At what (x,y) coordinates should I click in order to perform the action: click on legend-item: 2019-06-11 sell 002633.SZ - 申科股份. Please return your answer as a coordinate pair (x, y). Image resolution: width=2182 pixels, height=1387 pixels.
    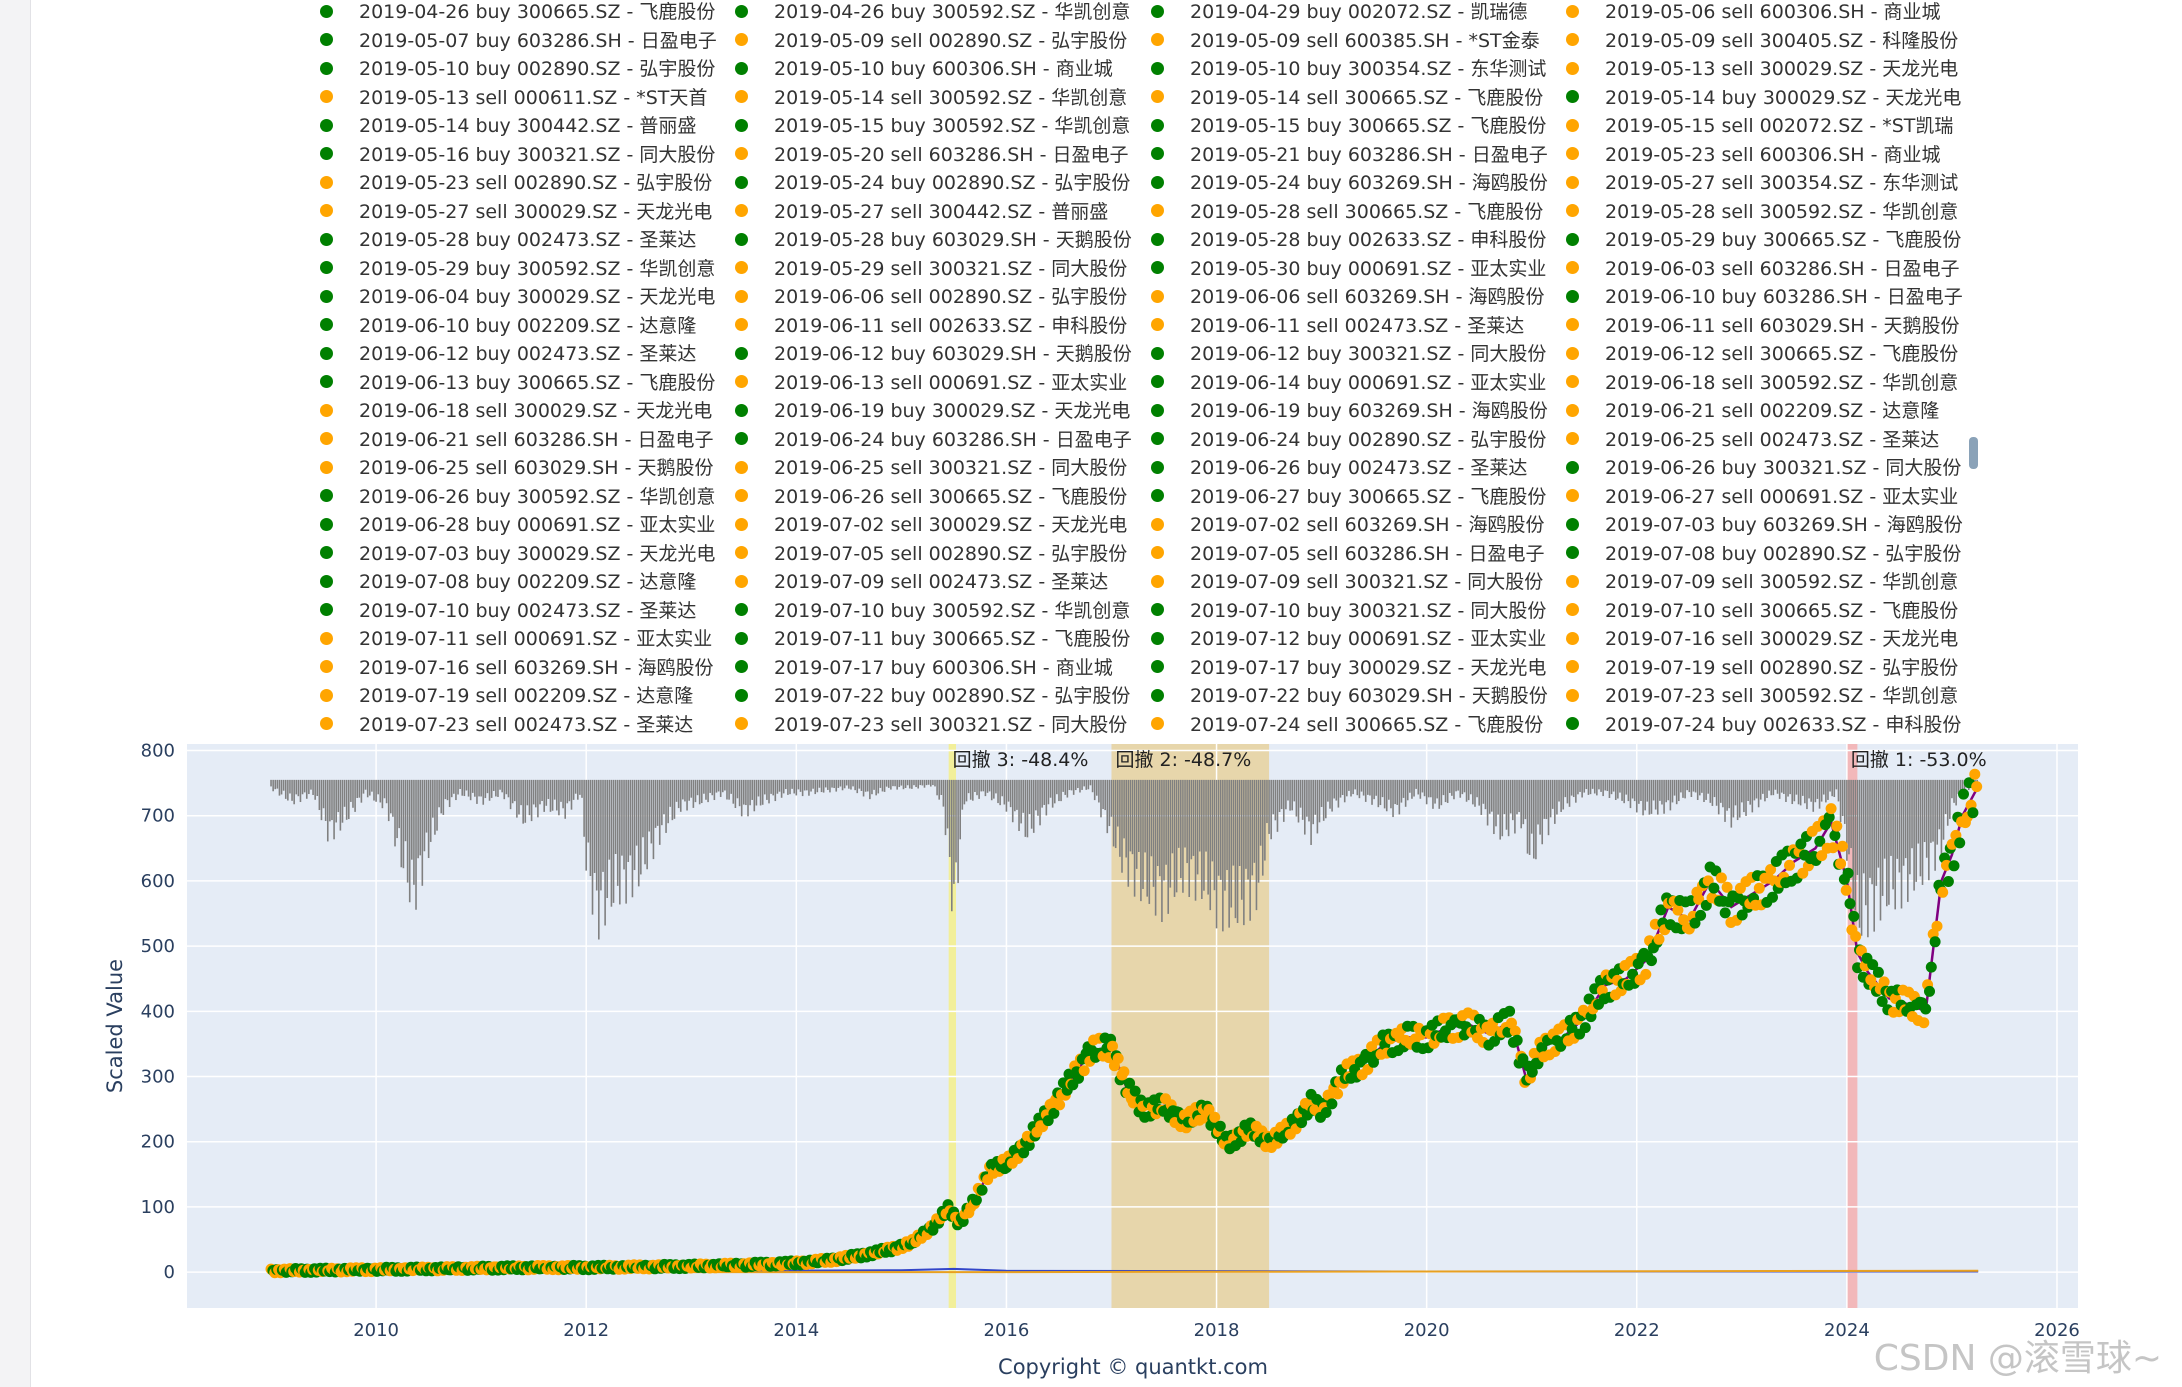
    Looking at the image, I should click on (931, 326).